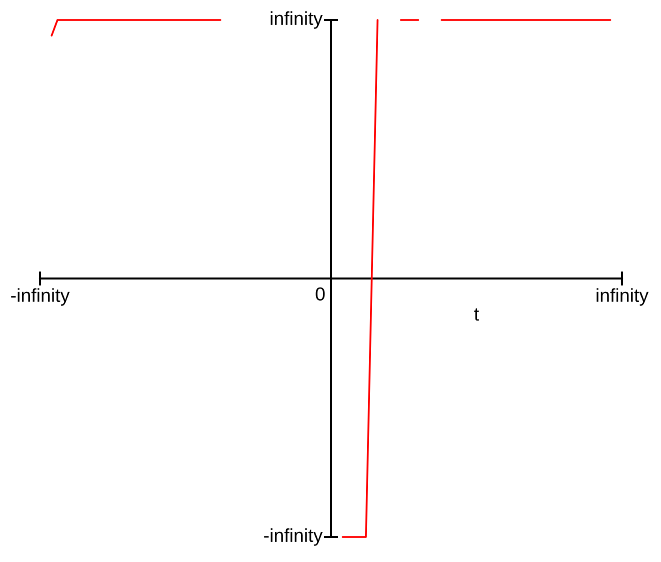 The width and height of the screenshot is (661, 562). What do you see at coordinates (476, 314) in the screenshot?
I see `x-axis-title: t` at bounding box center [476, 314].